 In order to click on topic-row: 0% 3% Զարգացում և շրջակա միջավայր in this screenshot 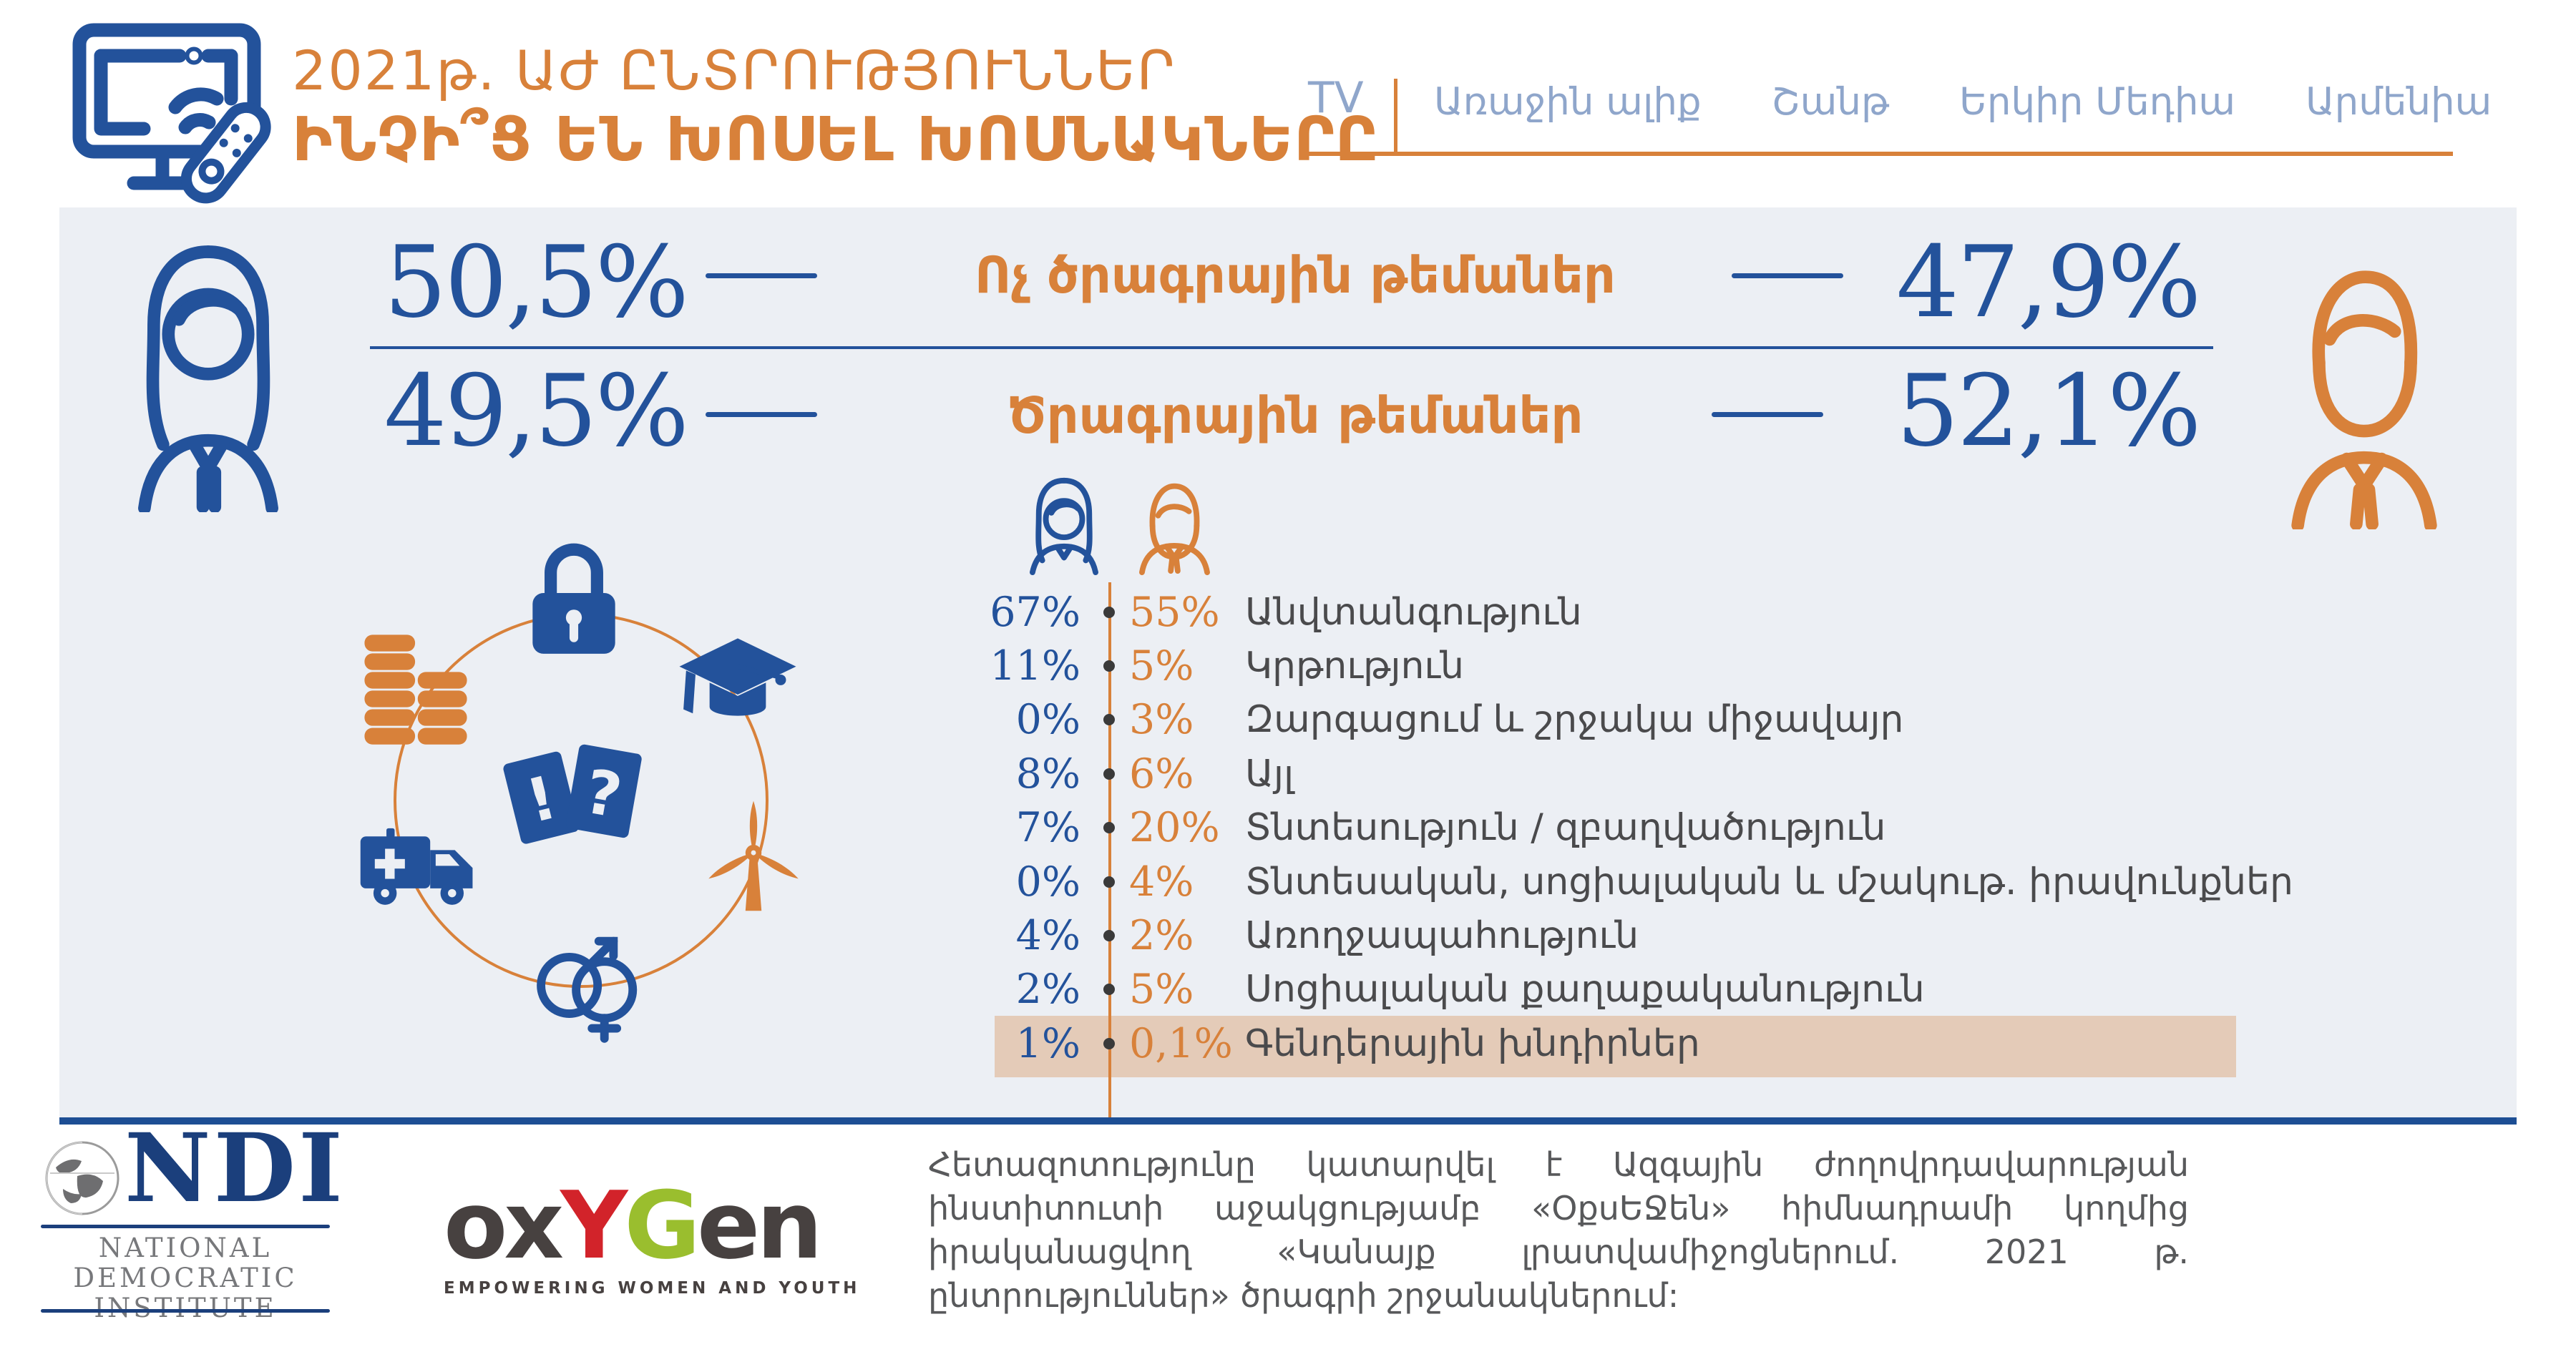, I will do `click(1592, 720)`.